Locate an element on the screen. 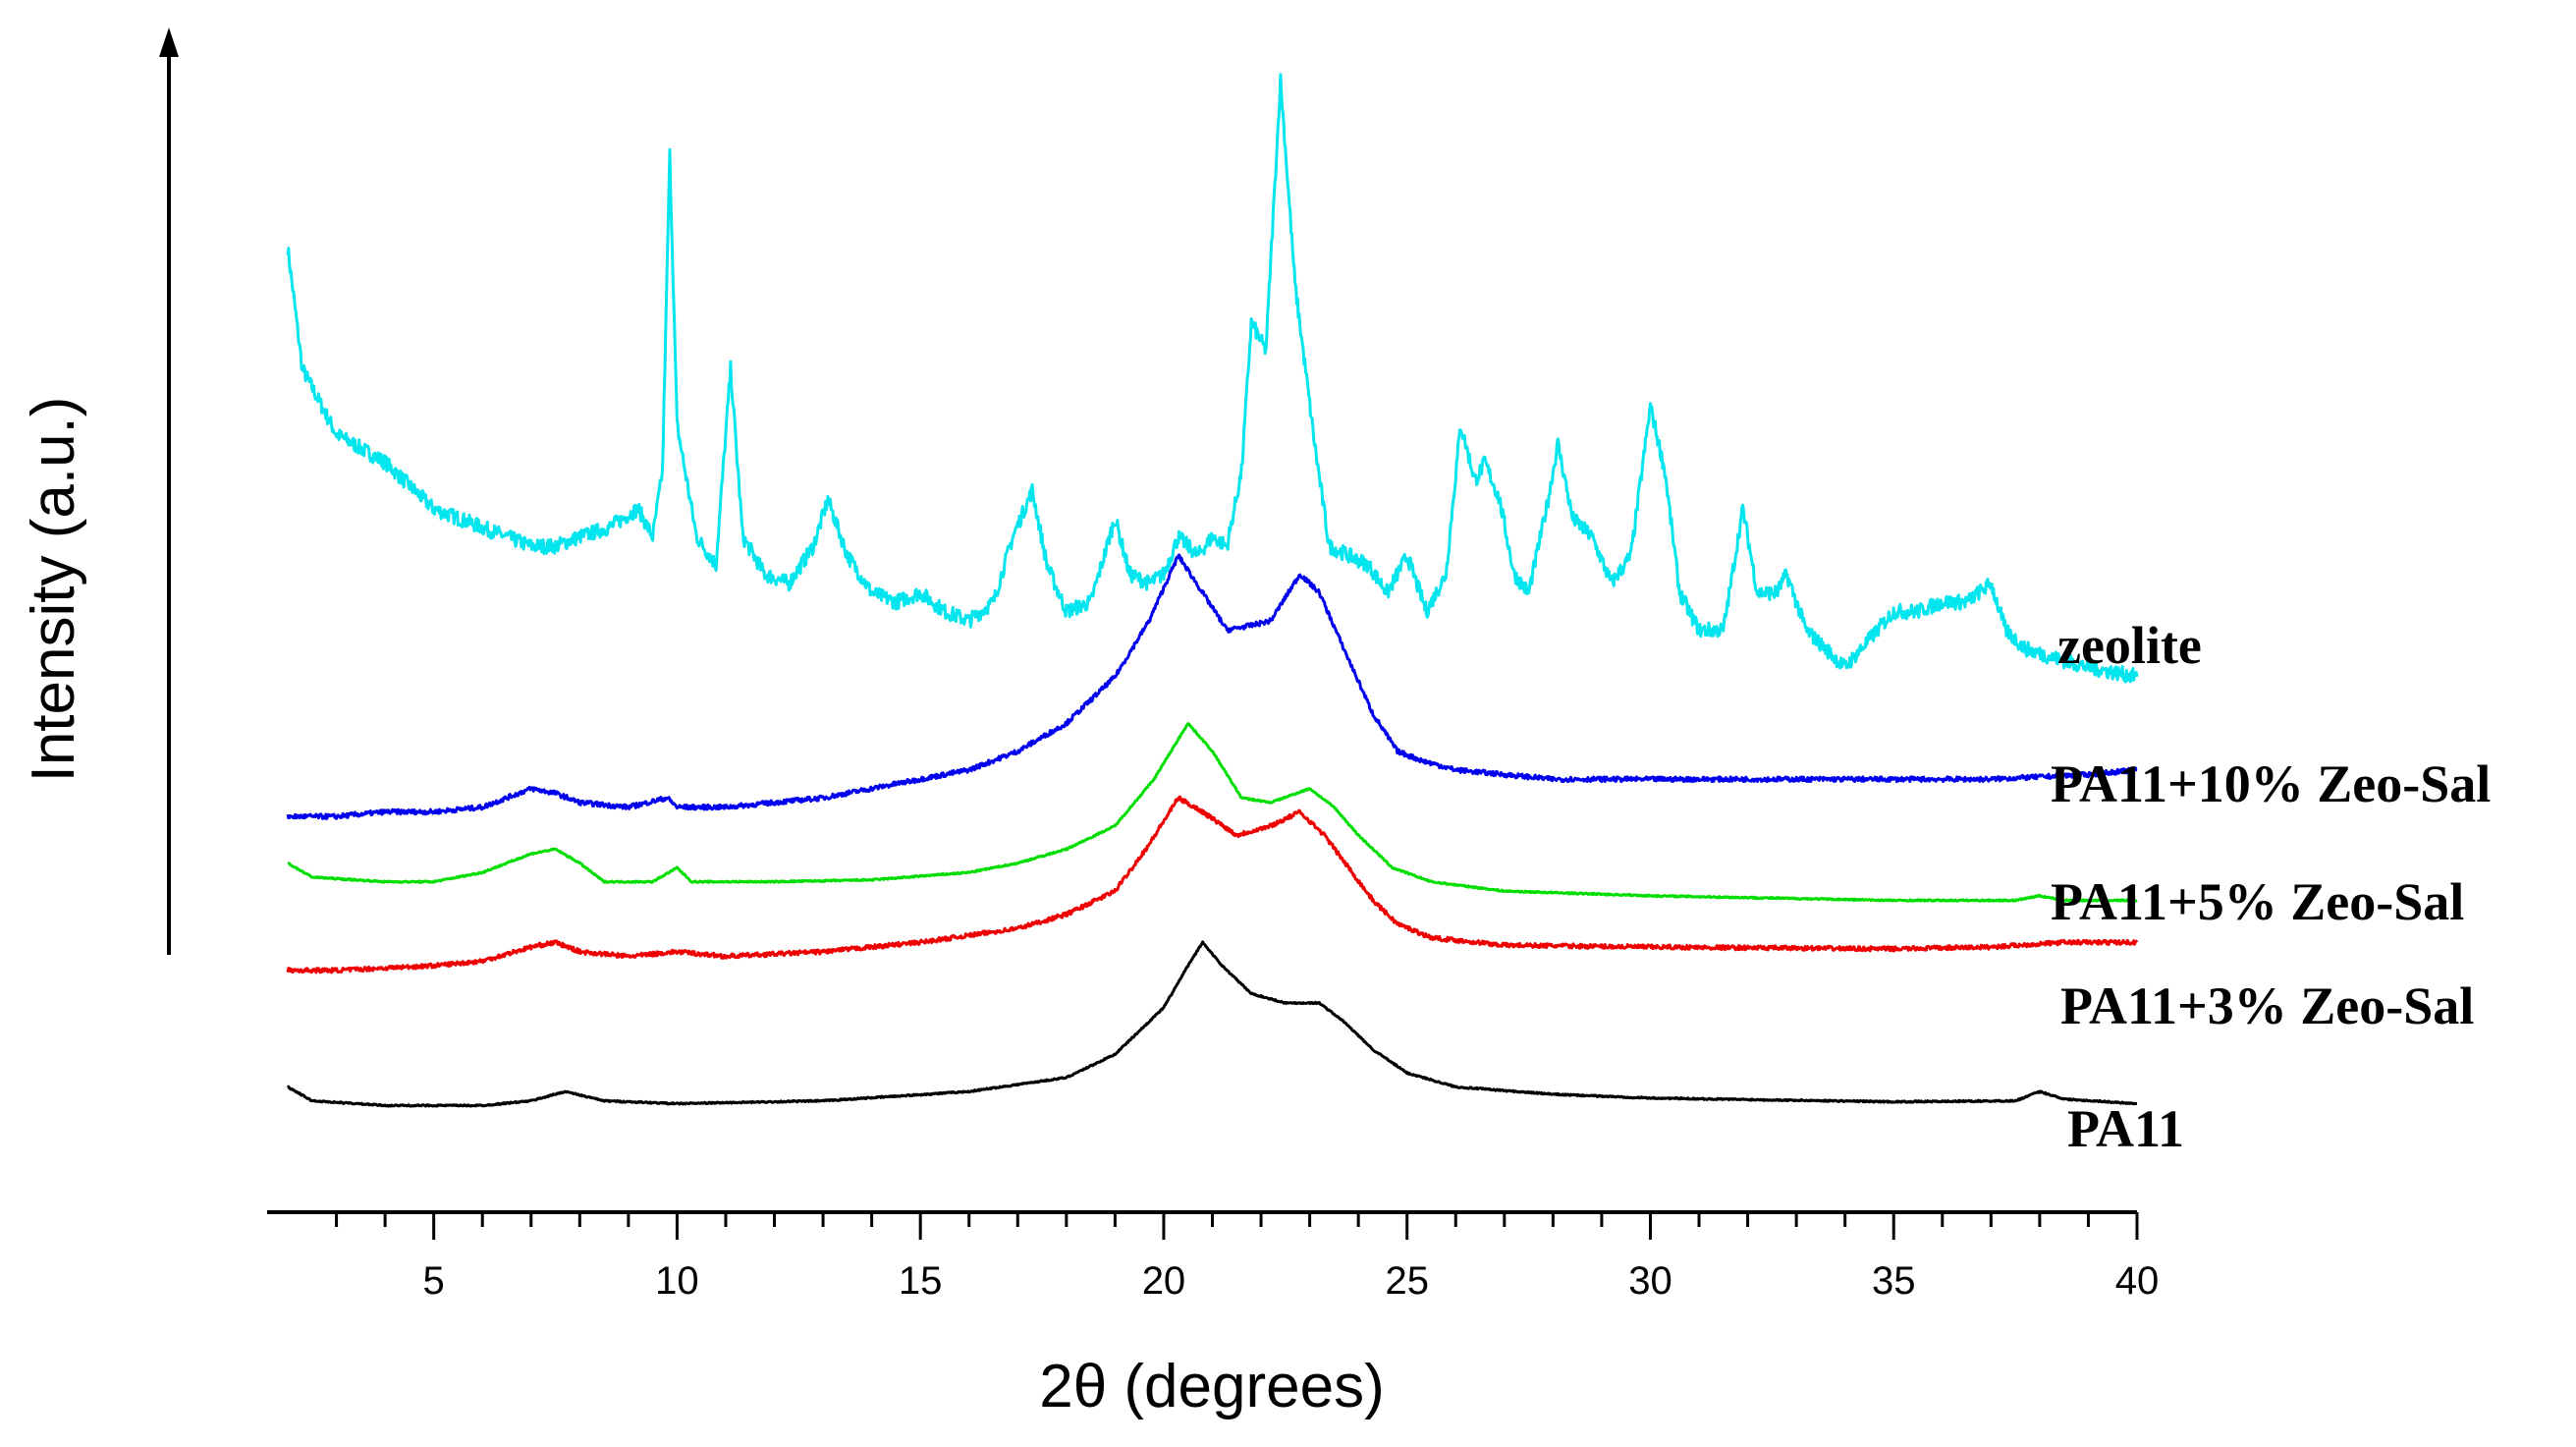  x-tick-label-15: 15 is located at coordinates (921, 1281).